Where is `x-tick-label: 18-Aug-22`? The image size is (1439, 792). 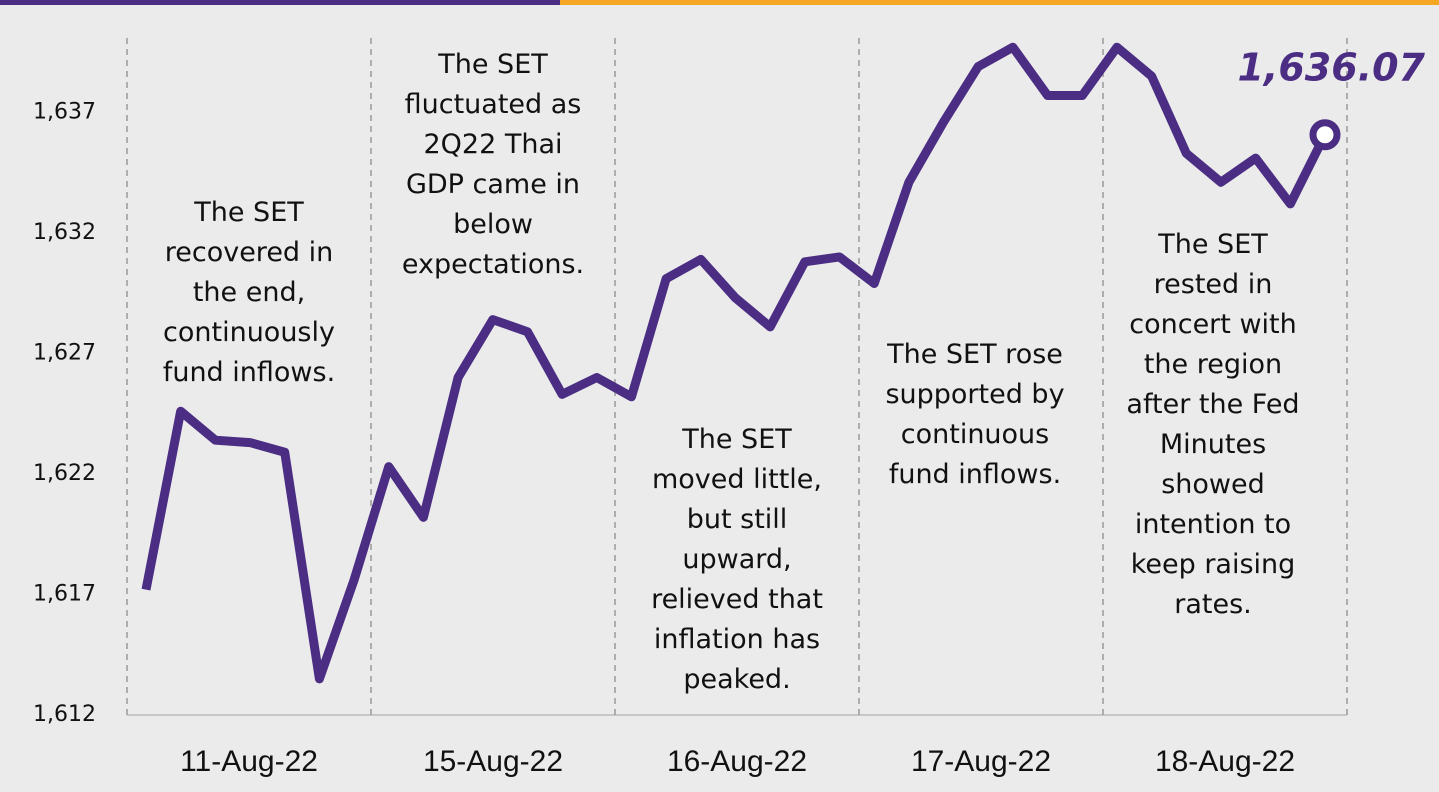 x-tick-label: 18-Aug-22 is located at coordinates (1225, 761).